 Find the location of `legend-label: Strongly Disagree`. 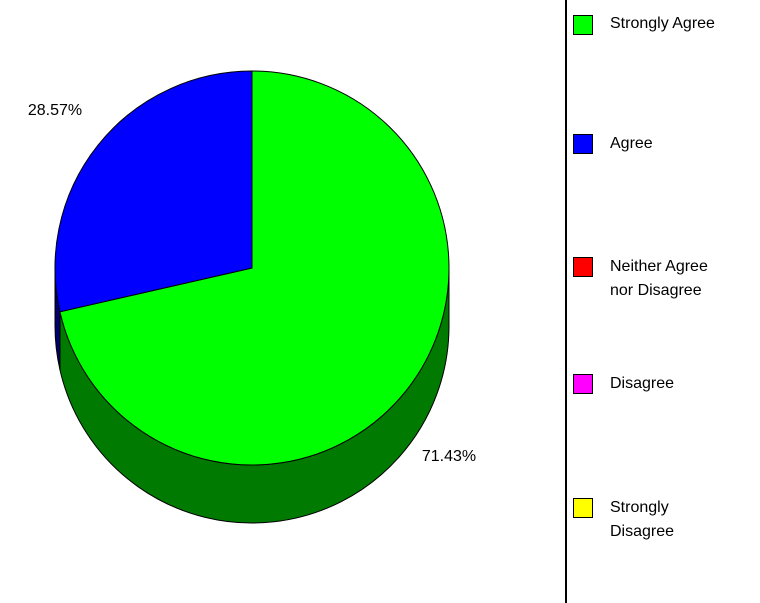

legend-label: Strongly Disagree is located at coordinates (642, 519).